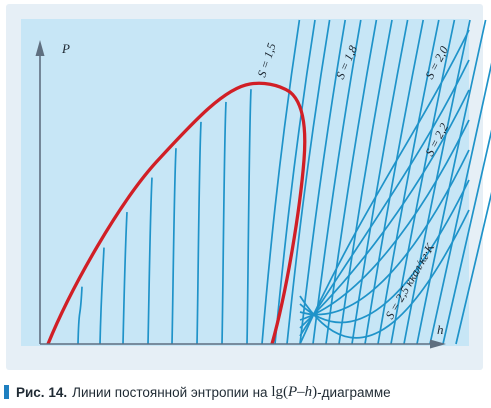  I want to click on caption-text: Линии постоянной энтропии на, so click(170, 392).